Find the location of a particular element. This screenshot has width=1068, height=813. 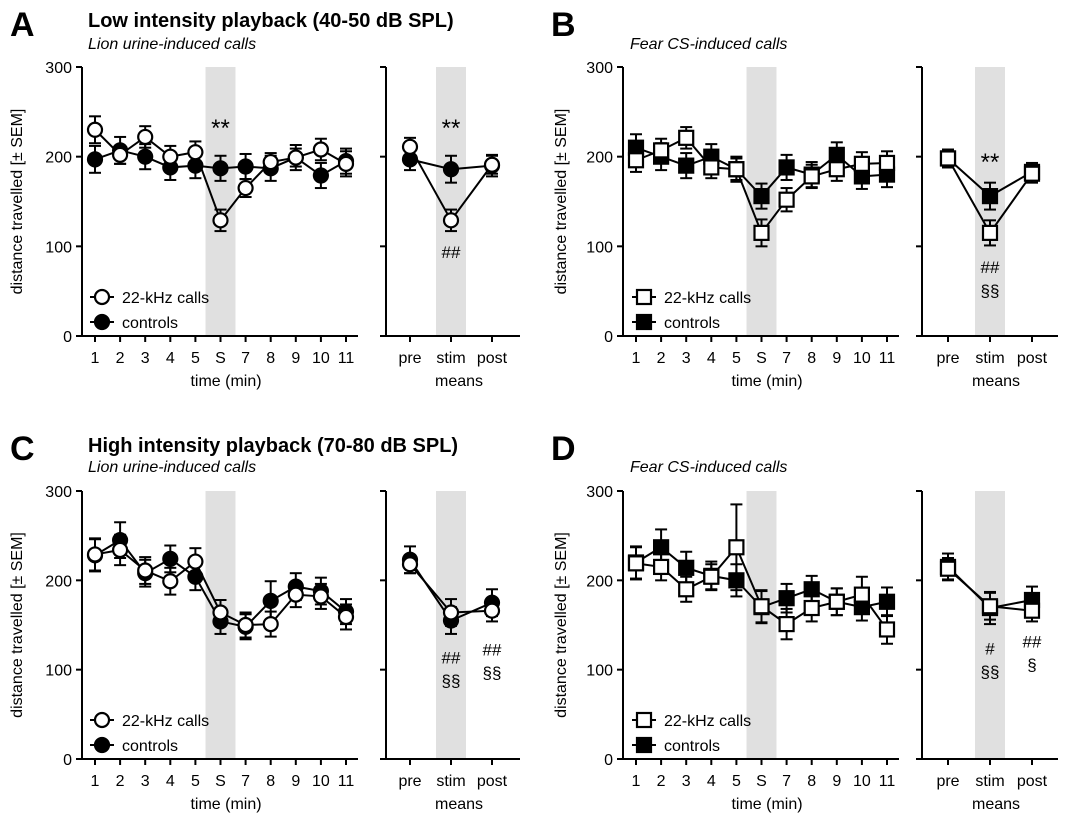

panel-d-time-y-tick-label: 200 is located at coordinates (599, 581).